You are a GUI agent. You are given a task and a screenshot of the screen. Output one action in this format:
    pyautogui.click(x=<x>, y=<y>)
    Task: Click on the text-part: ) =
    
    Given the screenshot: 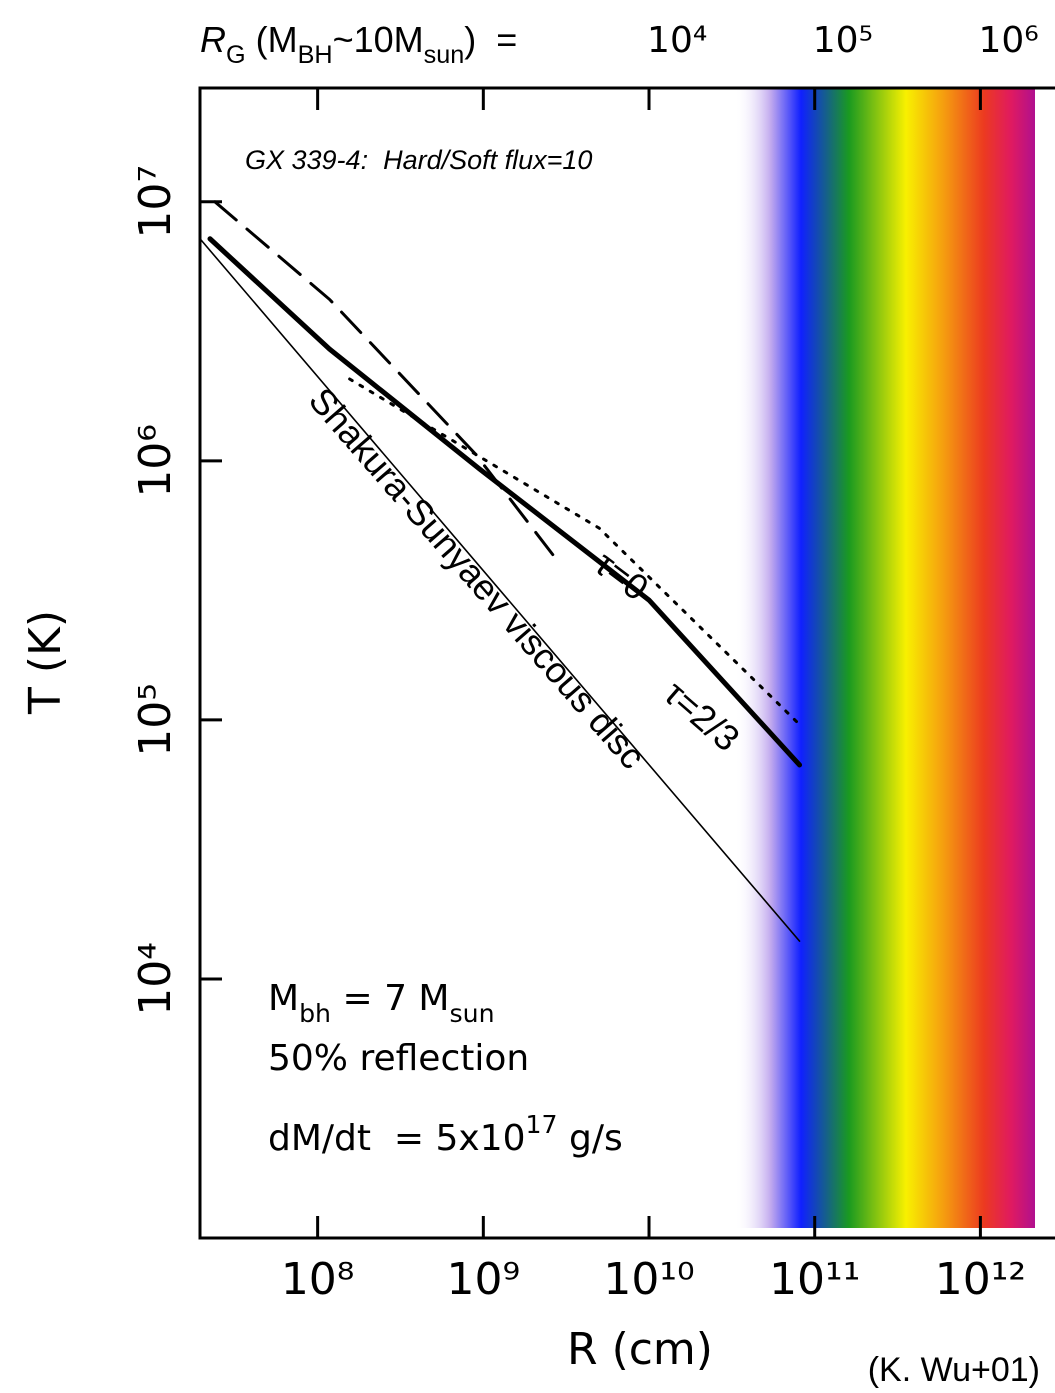 What is the action you would take?
    pyautogui.click(x=490, y=39)
    